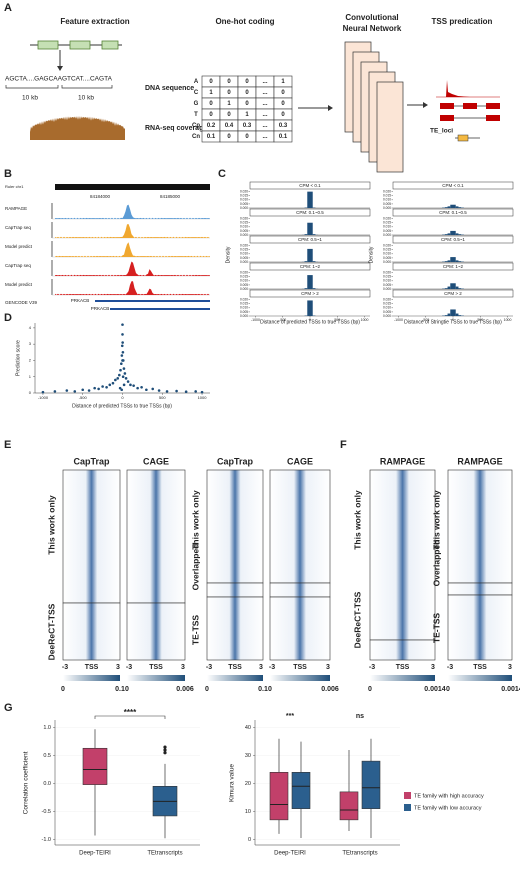  I want to click on table-value: 1, so click(283, 82).